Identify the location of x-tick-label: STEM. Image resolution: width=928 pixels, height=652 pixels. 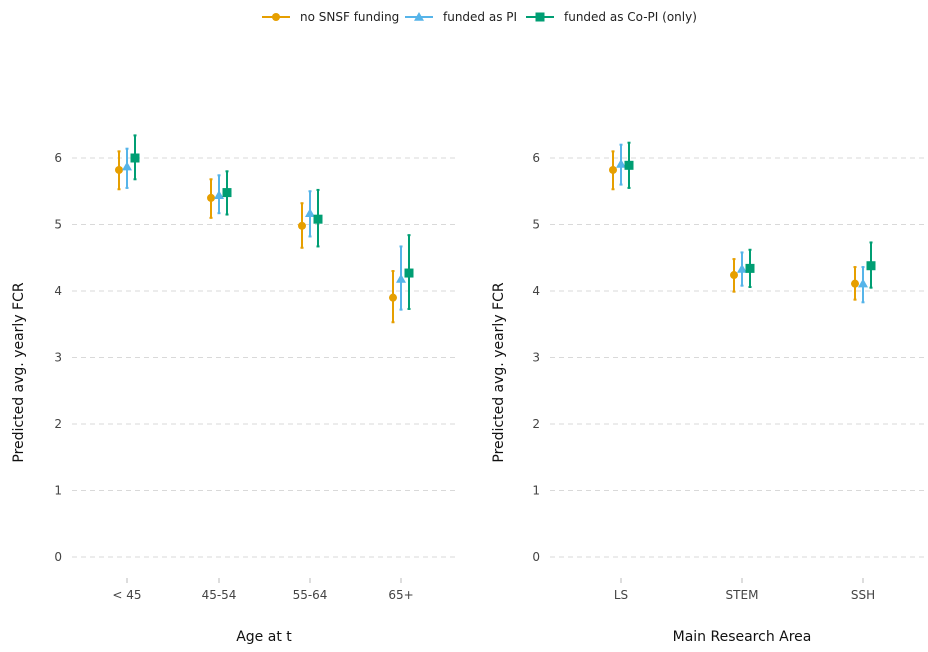
(742, 595).